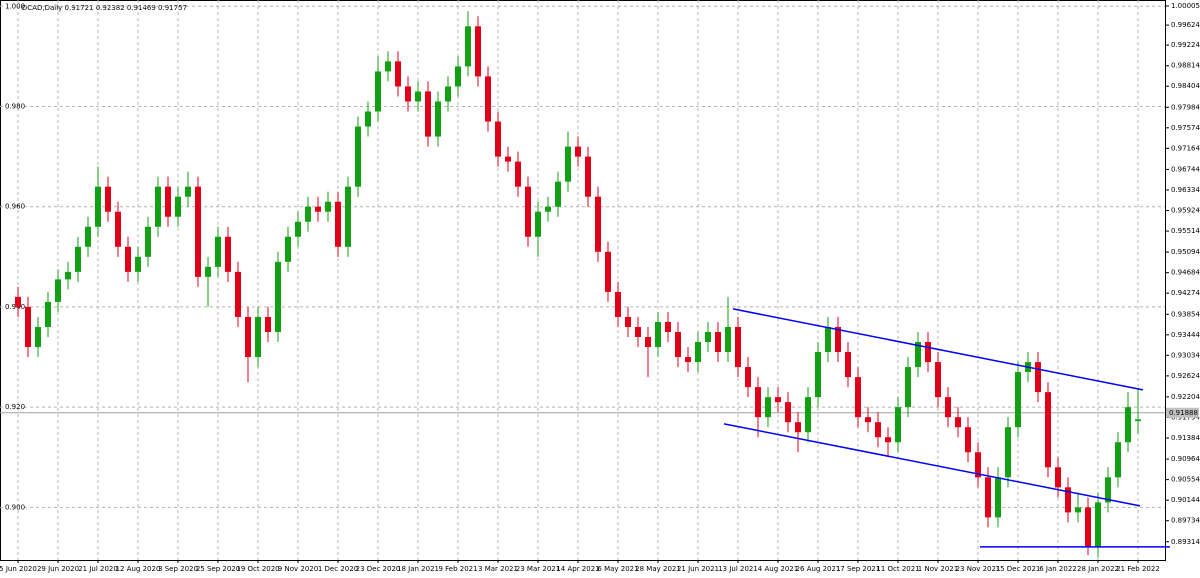 Image resolution: width=1200 pixels, height=578 pixels. Describe the element at coordinates (1138, 569) in the screenshot. I see `x-tick-label: 21 Feb 2022` at that location.